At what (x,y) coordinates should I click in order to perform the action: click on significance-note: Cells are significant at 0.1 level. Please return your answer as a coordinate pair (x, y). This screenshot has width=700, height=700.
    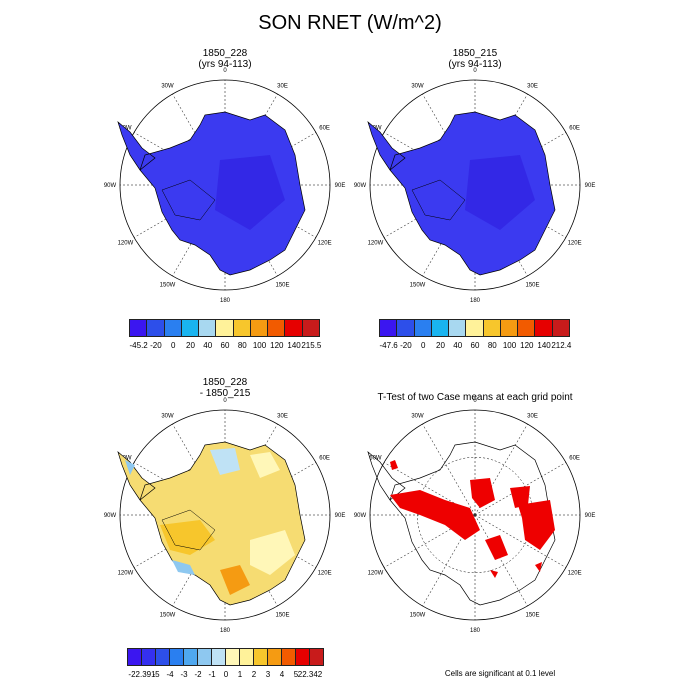
    Looking at the image, I should click on (500, 673).